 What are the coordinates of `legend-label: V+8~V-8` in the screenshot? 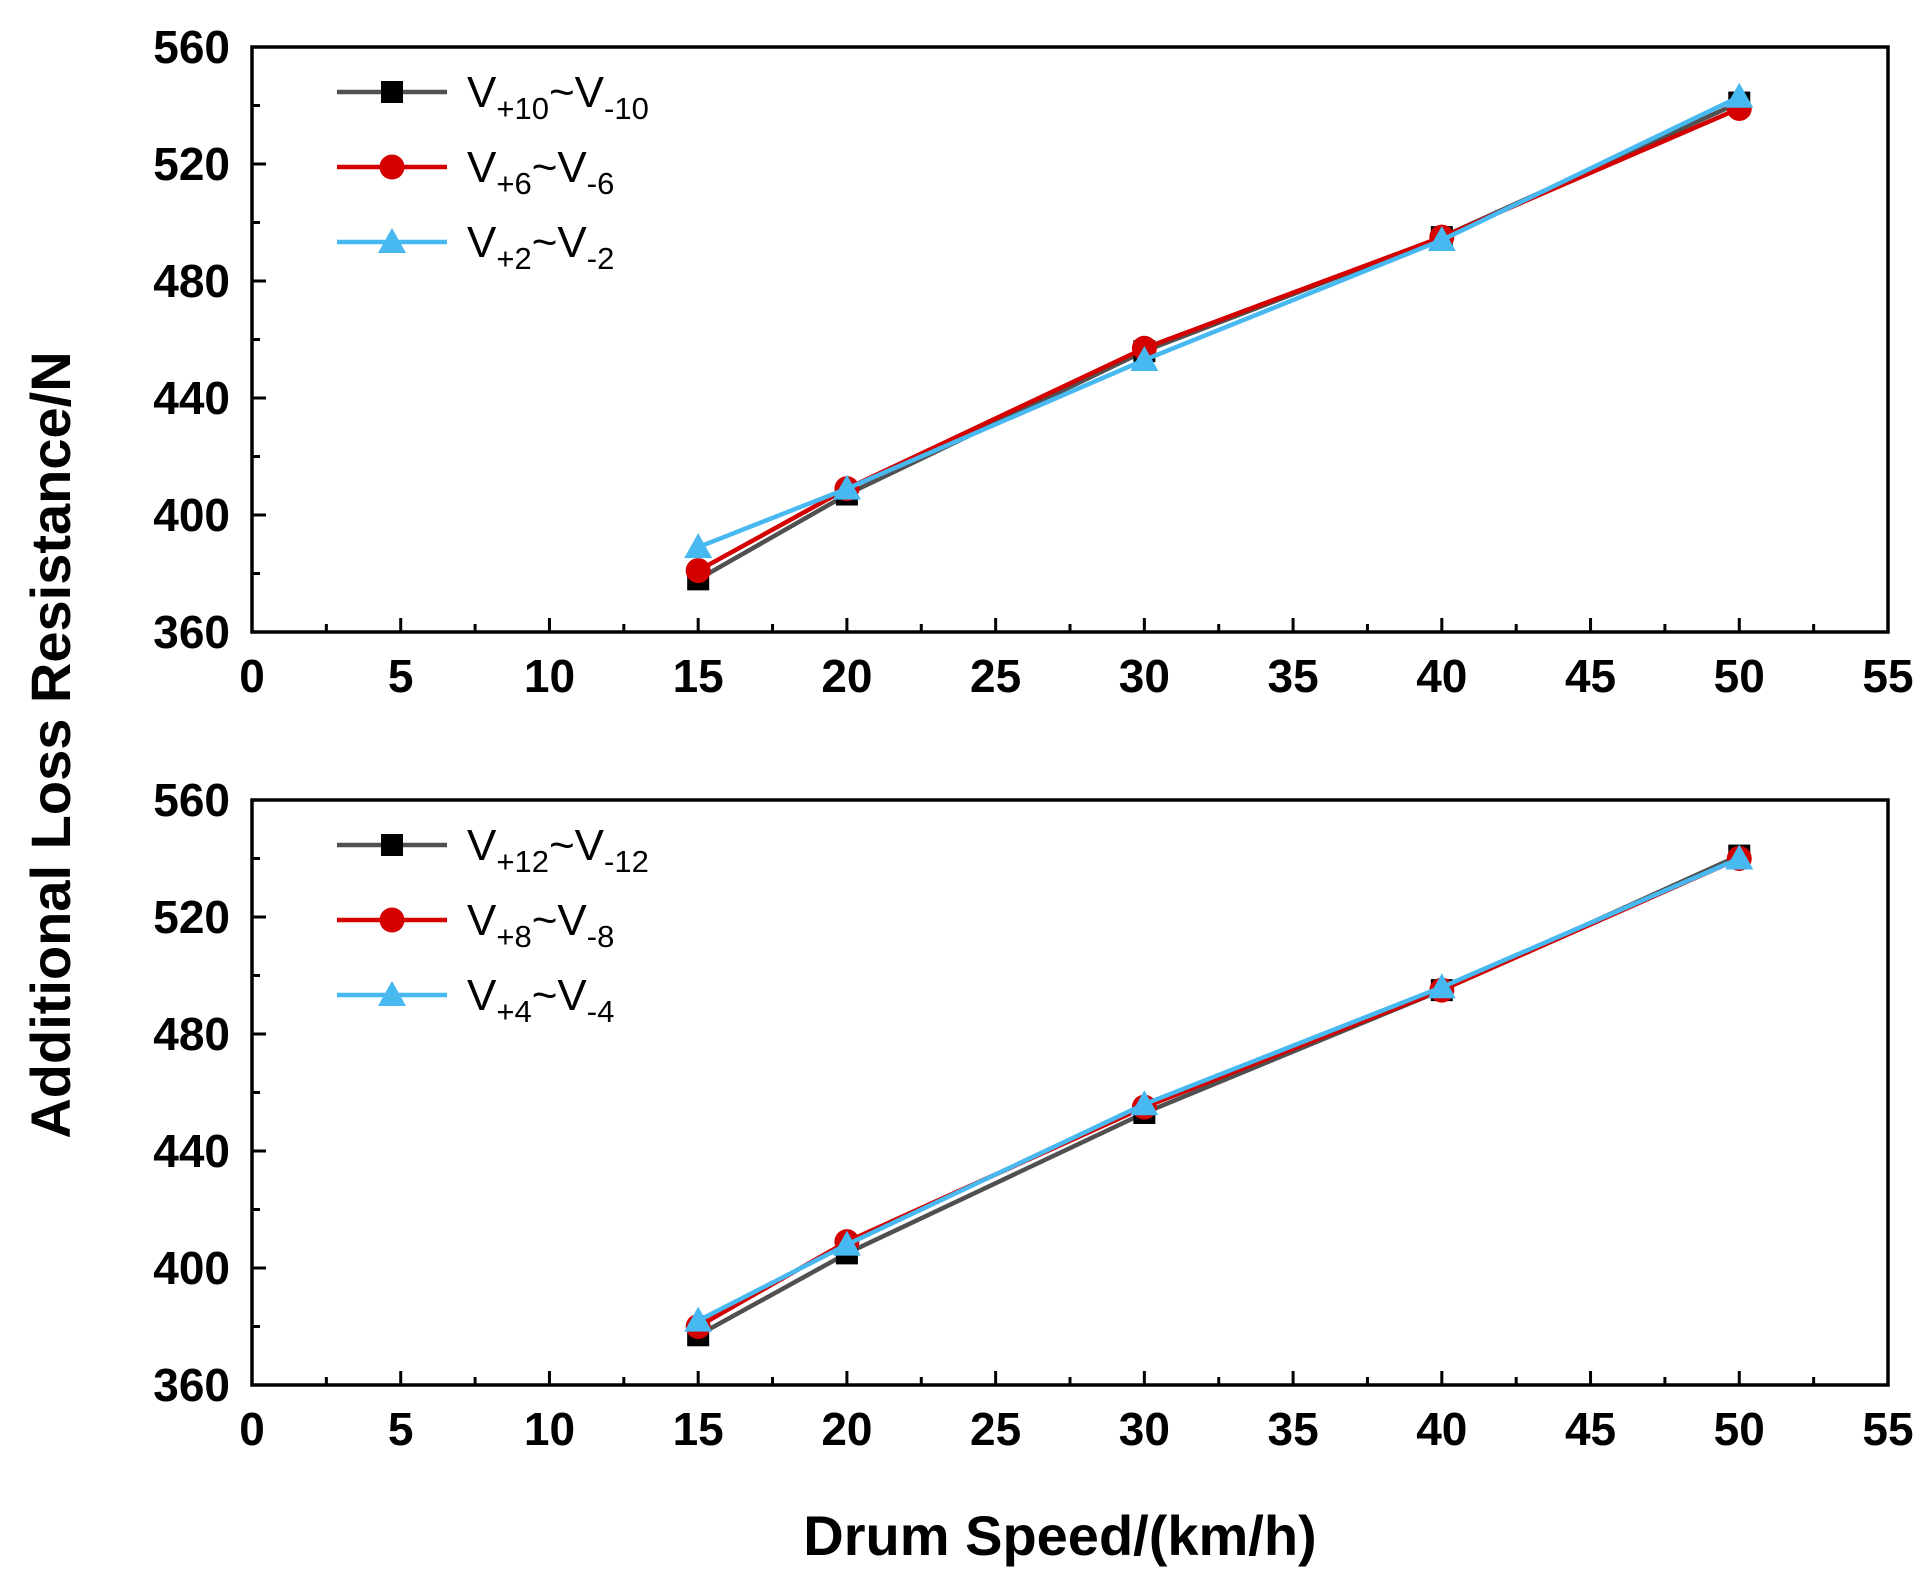 It's located at (540, 925).